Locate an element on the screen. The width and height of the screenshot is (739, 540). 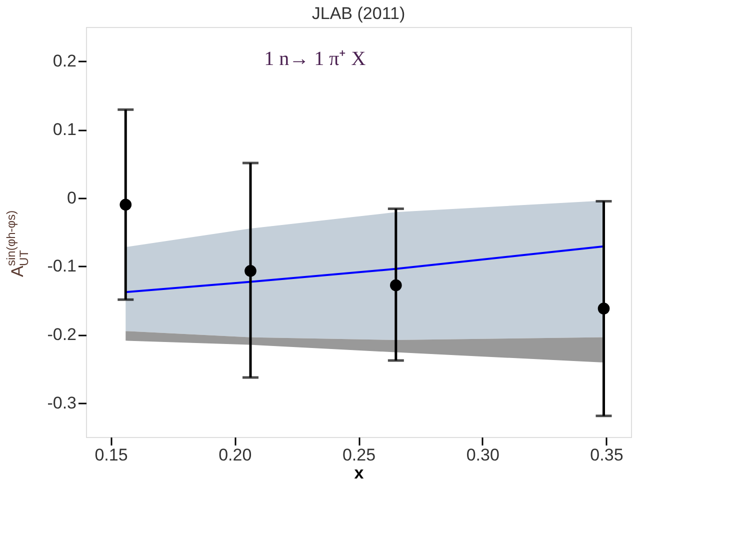
x-tick-label: 0.20 is located at coordinates (235, 455).